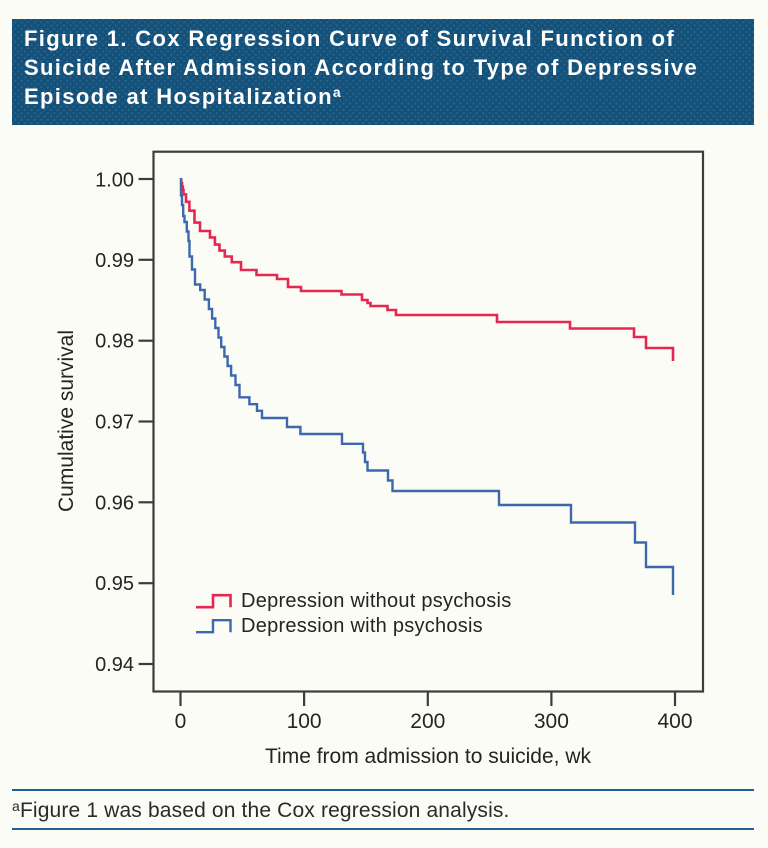  Describe the element at coordinates (428, 756) in the screenshot. I see `svg-text:Time from admission to suicide: Time from admission to suicide, wk` at that location.